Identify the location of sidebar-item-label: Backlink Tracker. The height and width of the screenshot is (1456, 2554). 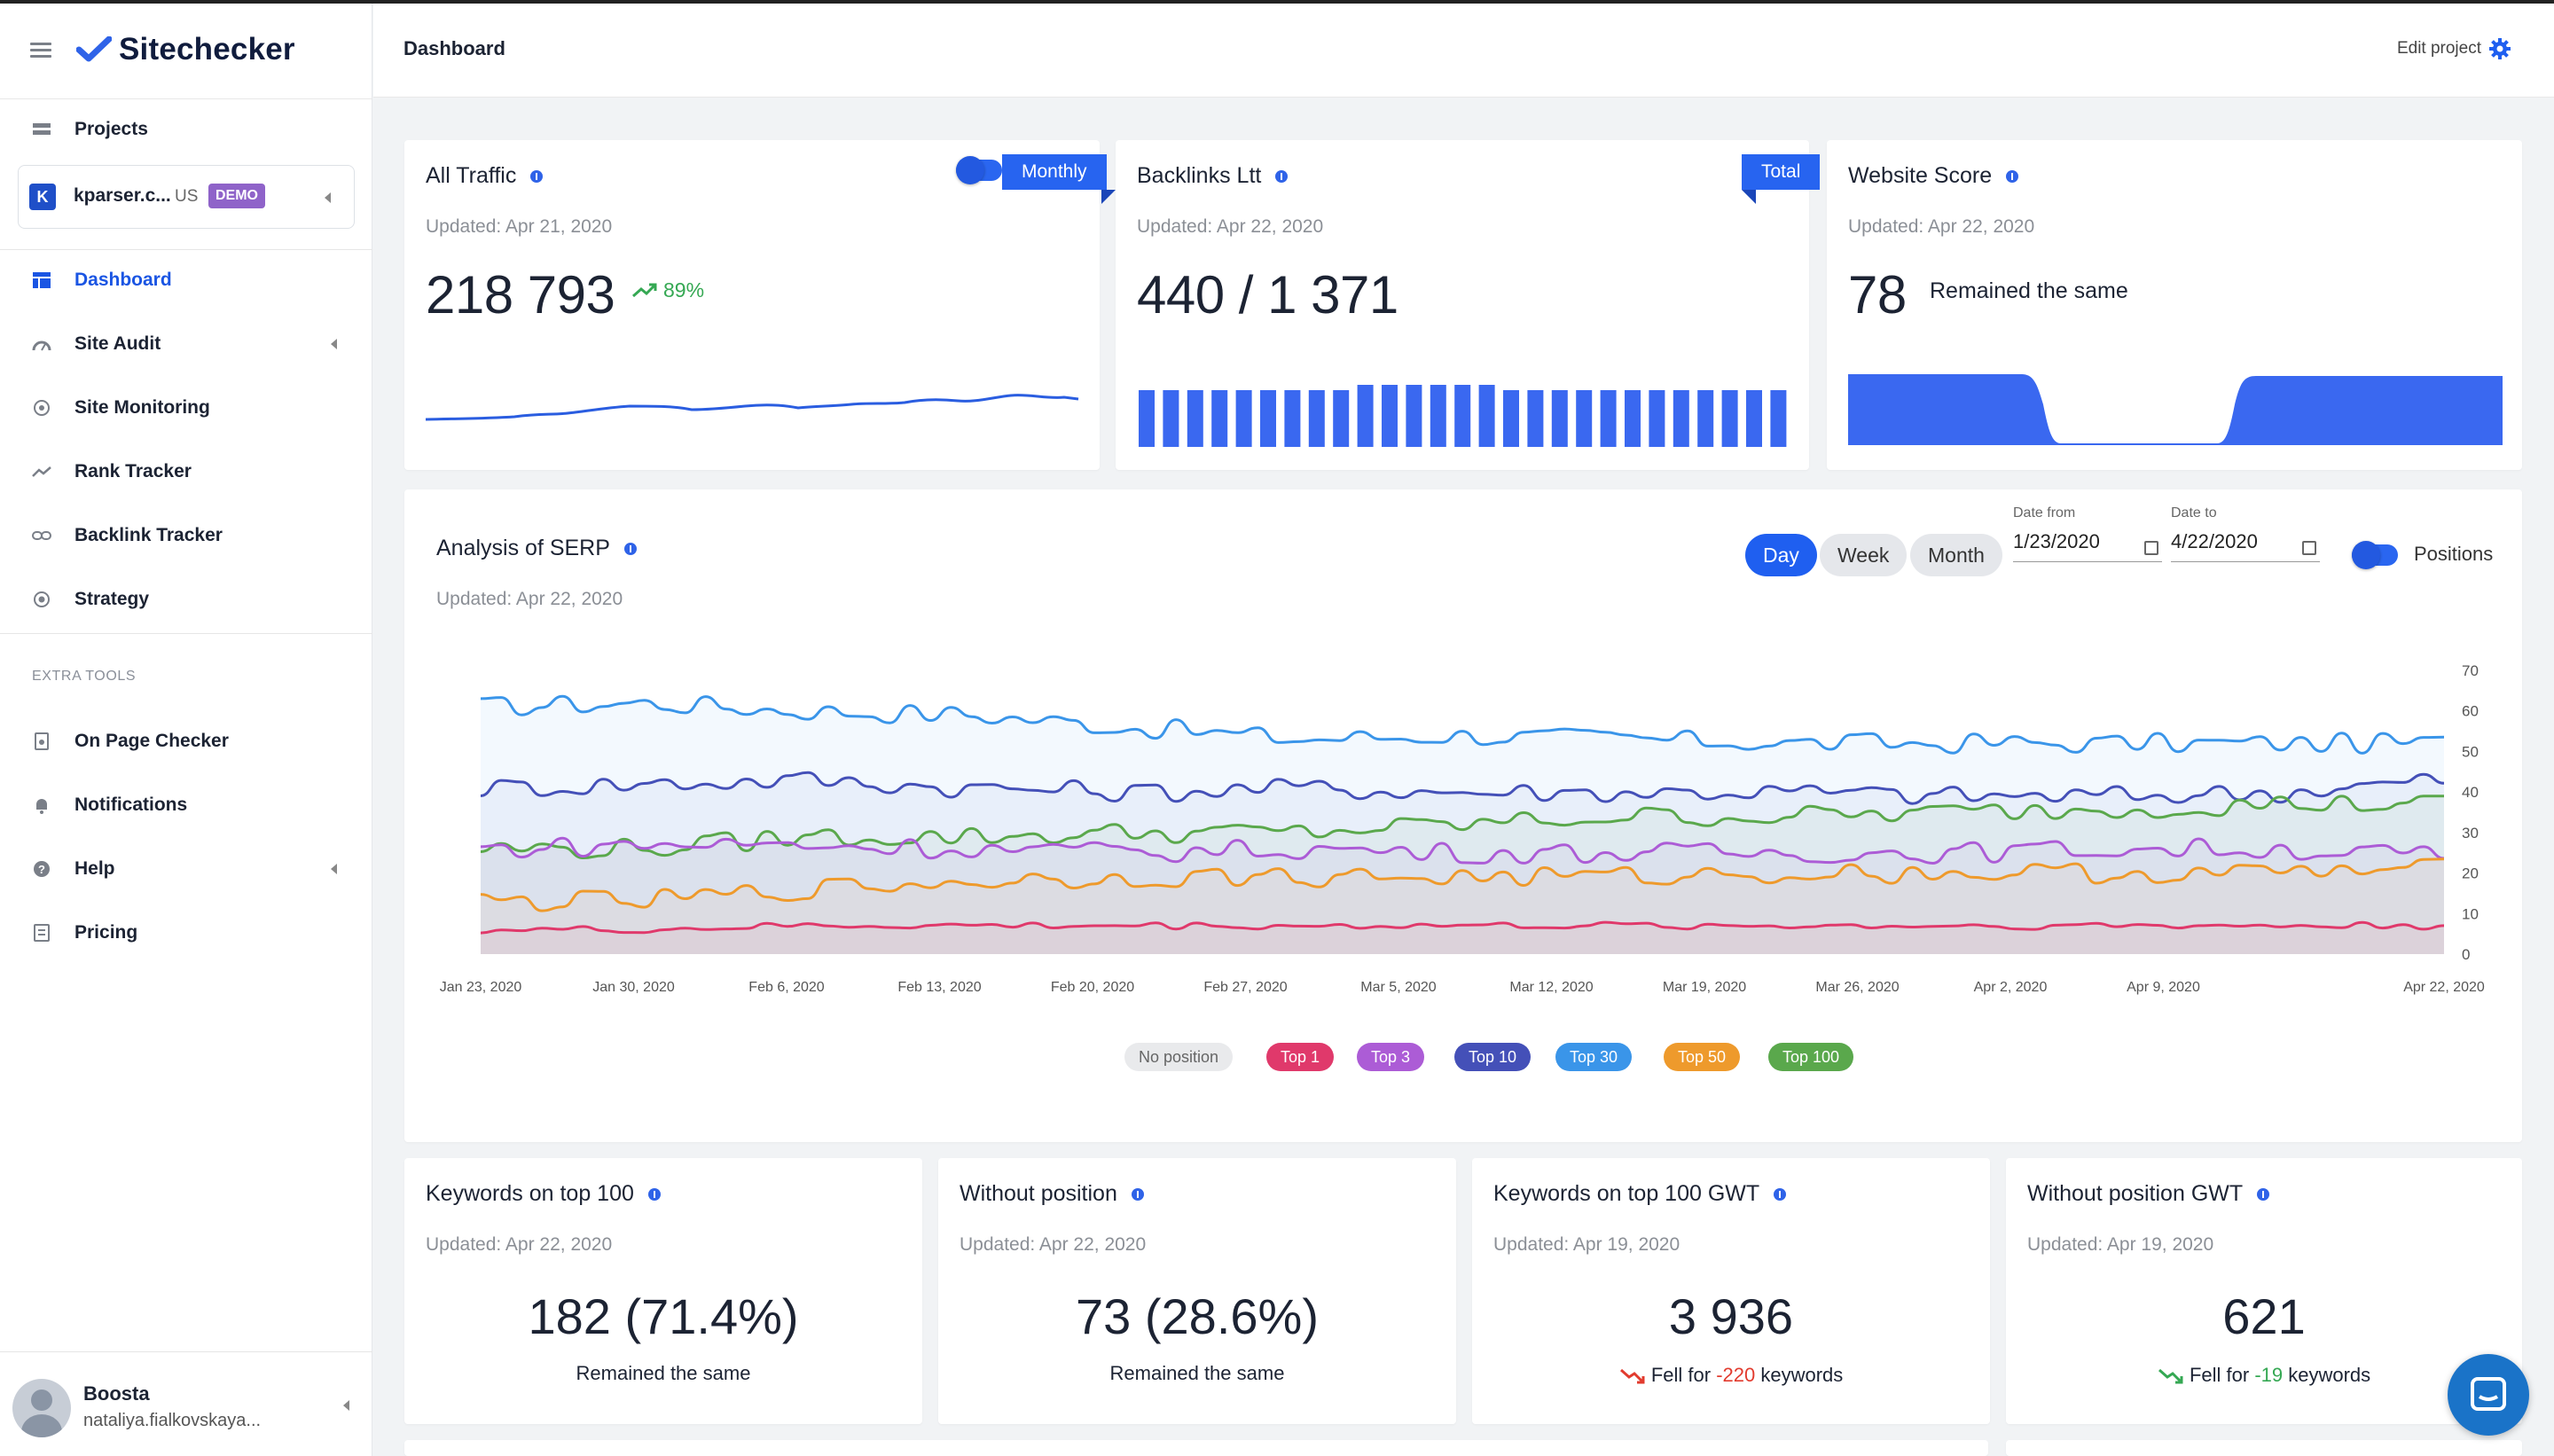
(148, 535).